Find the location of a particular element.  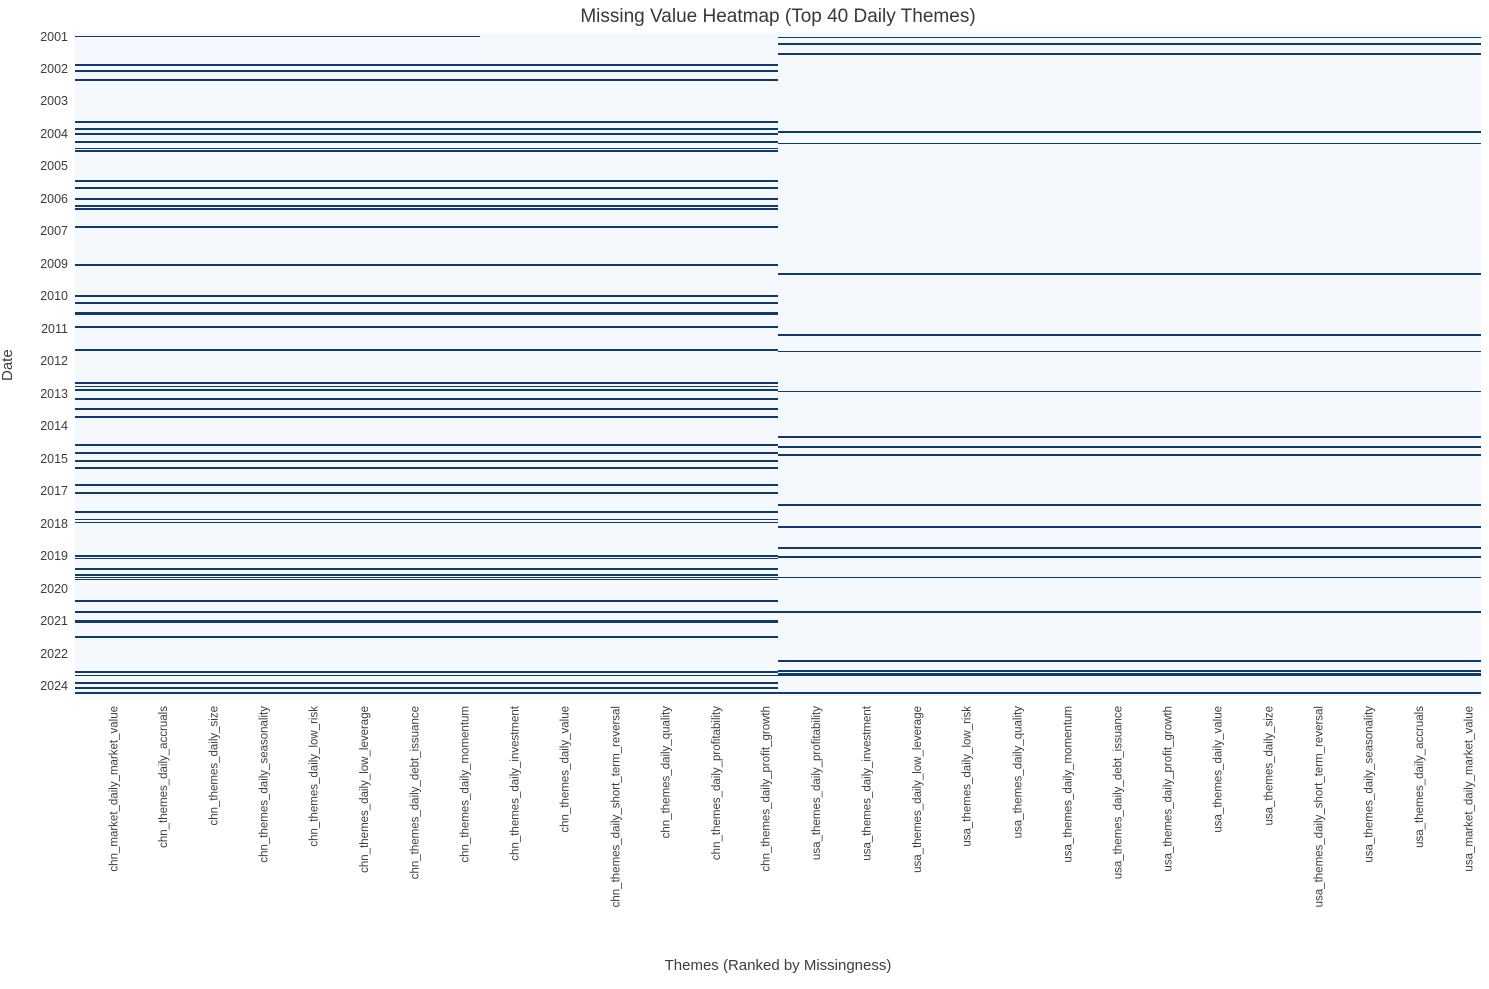

x-tick-label: chn_themes_daily_profitability is located at coordinates (716, 783).